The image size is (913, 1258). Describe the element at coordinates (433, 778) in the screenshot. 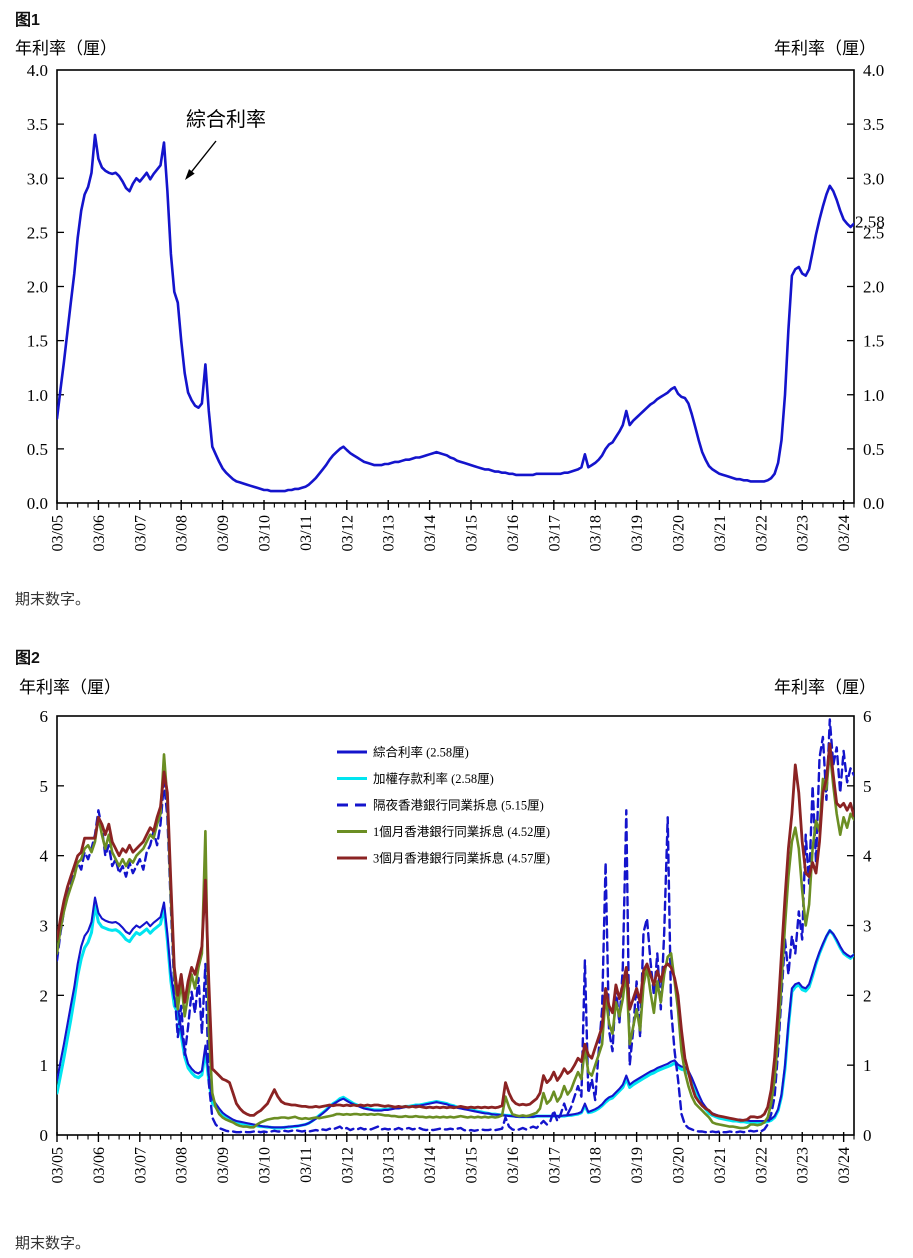

I see `legend-label: 加權存款利率 (2.58厘)` at that location.